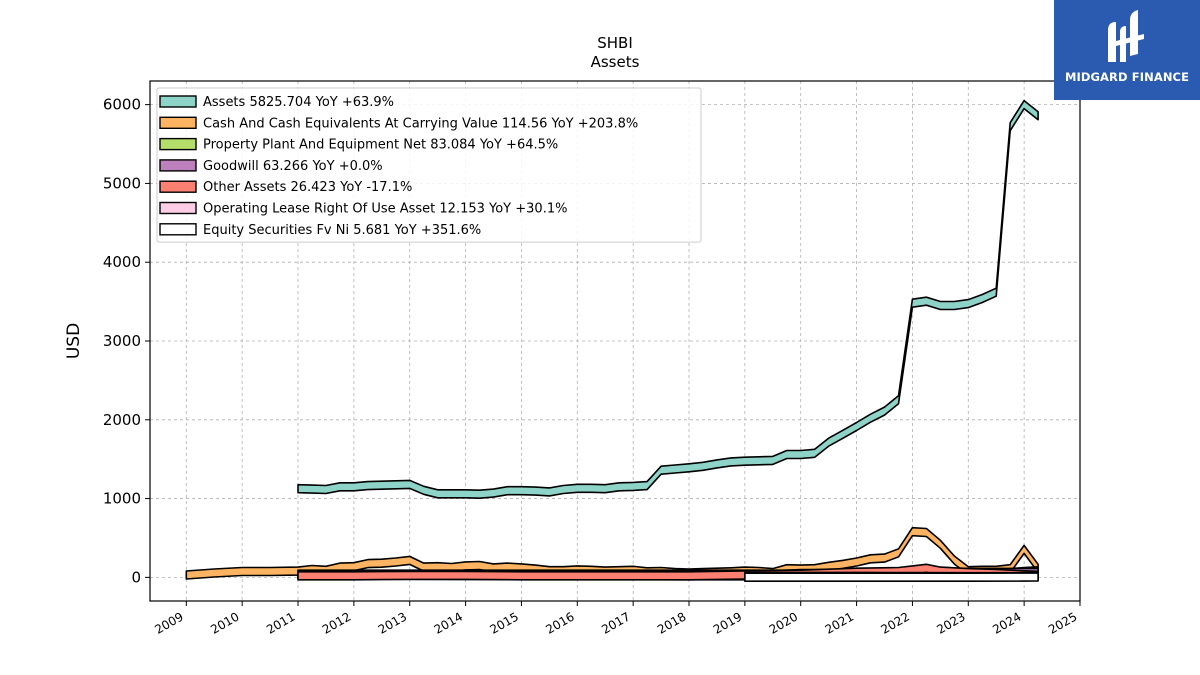 This screenshot has width=1200, height=675. What do you see at coordinates (136, 577) in the screenshot?
I see `y-tick-label: 0` at bounding box center [136, 577].